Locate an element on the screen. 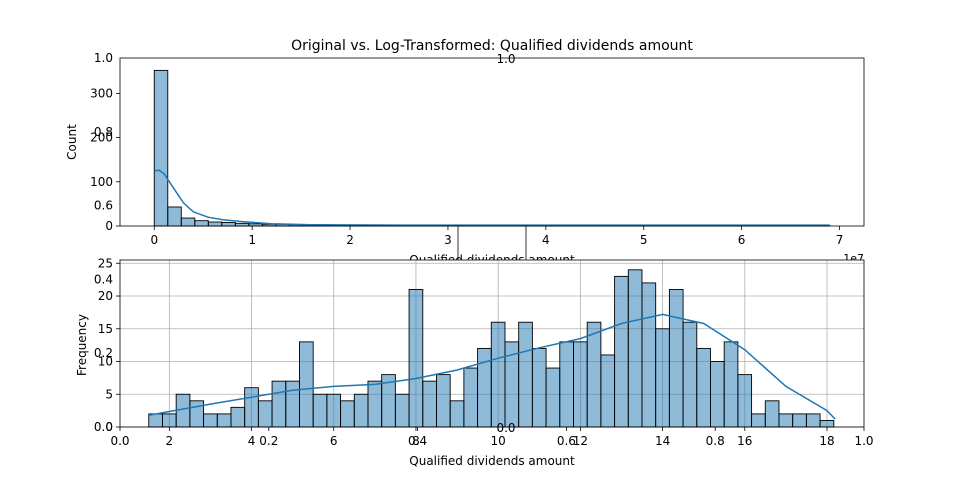 Image resolution: width=960 pixels, height=480 pixels. top-y-tick-label: 200 is located at coordinates (101, 138).